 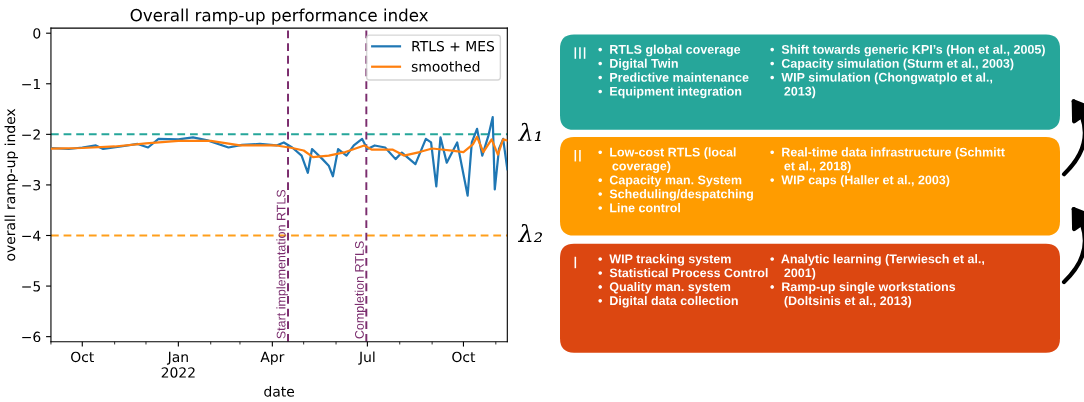 I want to click on ref-line-label: Completion RTLS, so click(x=360, y=290).